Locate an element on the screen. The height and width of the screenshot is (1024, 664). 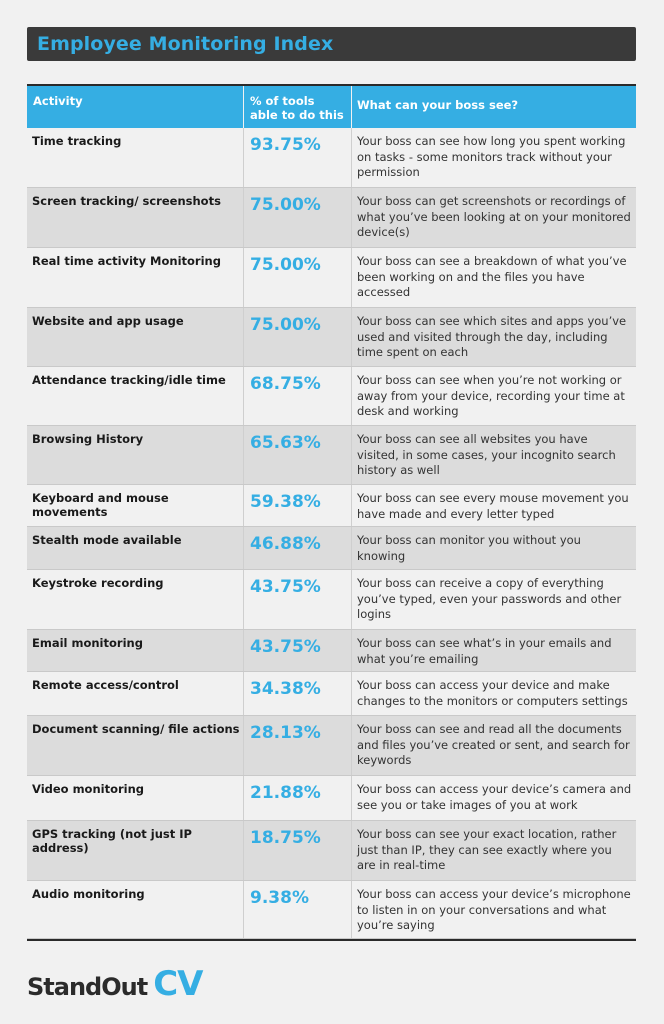
header-percent-line1: % of tools is located at coordinates (282, 101).